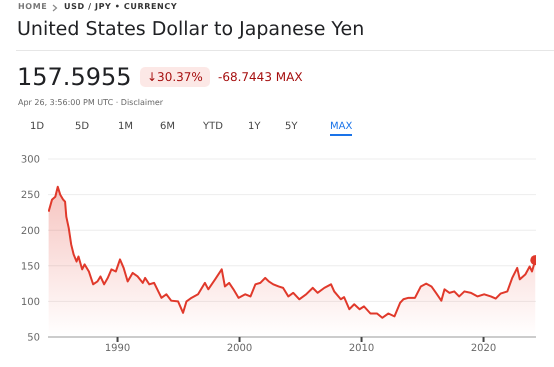 The height and width of the screenshot is (367, 554). Describe the element at coordinates (30, 266) in the screenshot. I see `y-tick-label: 150` at that location.